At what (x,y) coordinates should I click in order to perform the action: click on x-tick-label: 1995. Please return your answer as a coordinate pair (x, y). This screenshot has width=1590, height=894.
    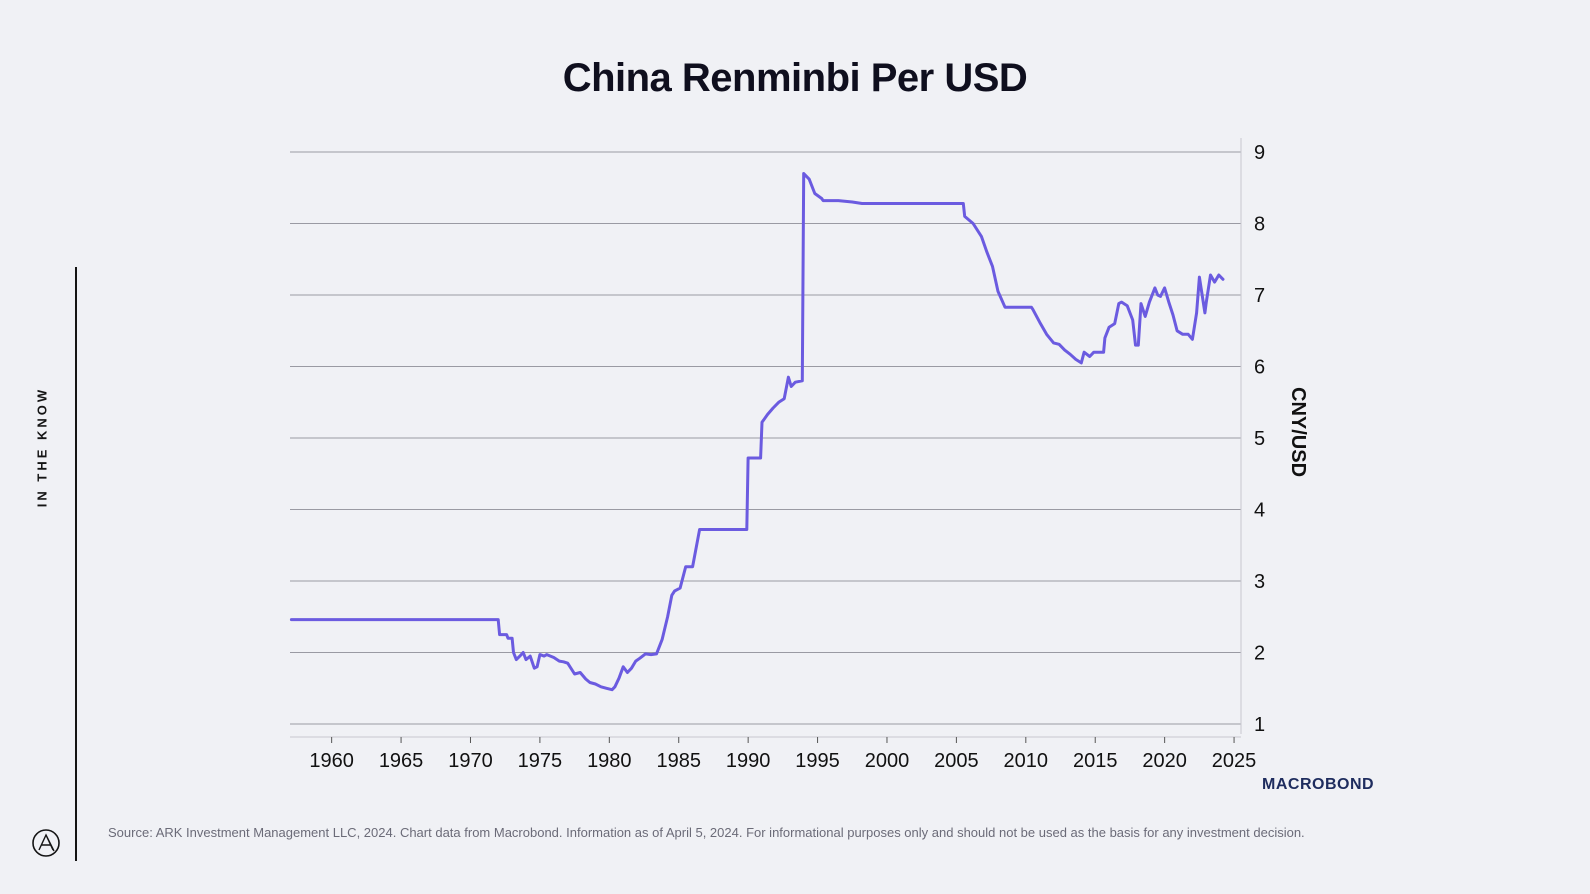
    Looking at the image, I should click on (817, 761).